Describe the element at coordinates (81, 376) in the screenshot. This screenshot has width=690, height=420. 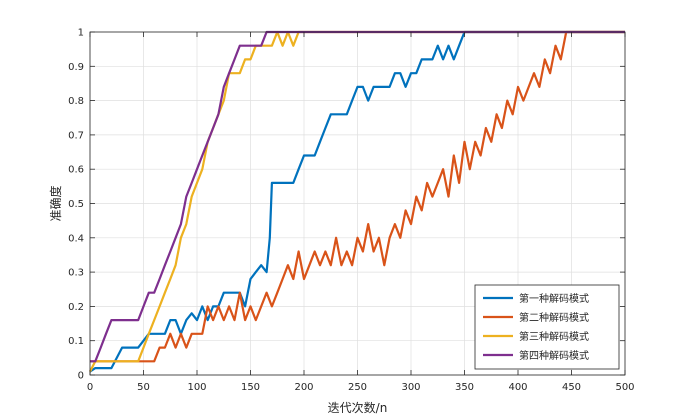
I see `y-tick-label: 0` at that location.